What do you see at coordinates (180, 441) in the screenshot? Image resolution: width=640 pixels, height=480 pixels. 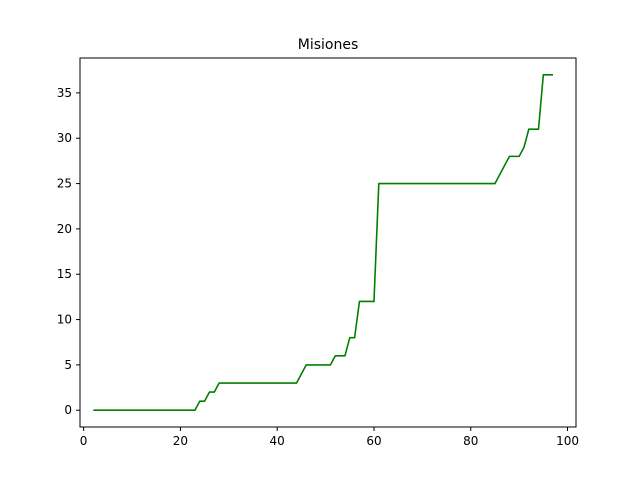 I see `x-tick-label: 20` at bounding box center [180, 441].